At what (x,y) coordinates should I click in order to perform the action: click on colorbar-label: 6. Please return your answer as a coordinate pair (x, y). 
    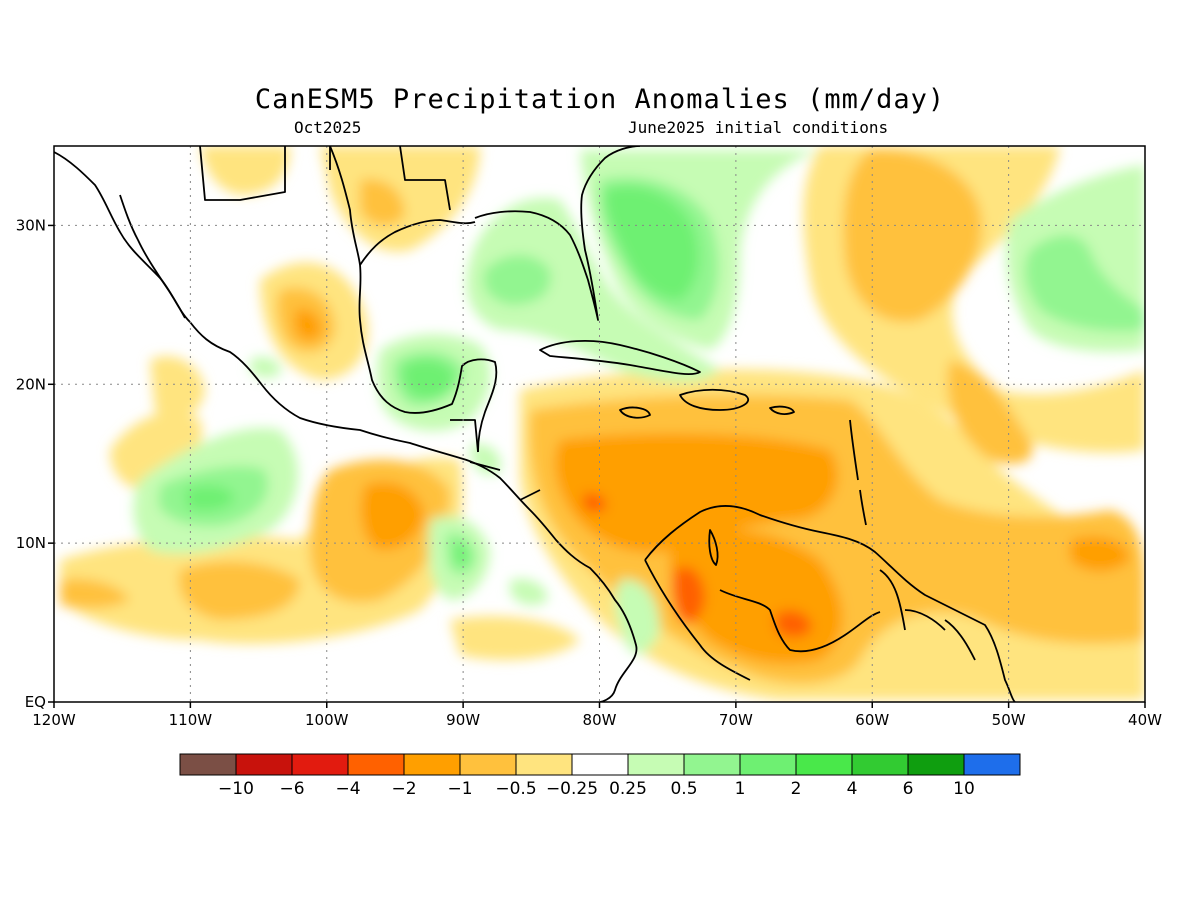
    Looking at the image, I should click on (908, 789).